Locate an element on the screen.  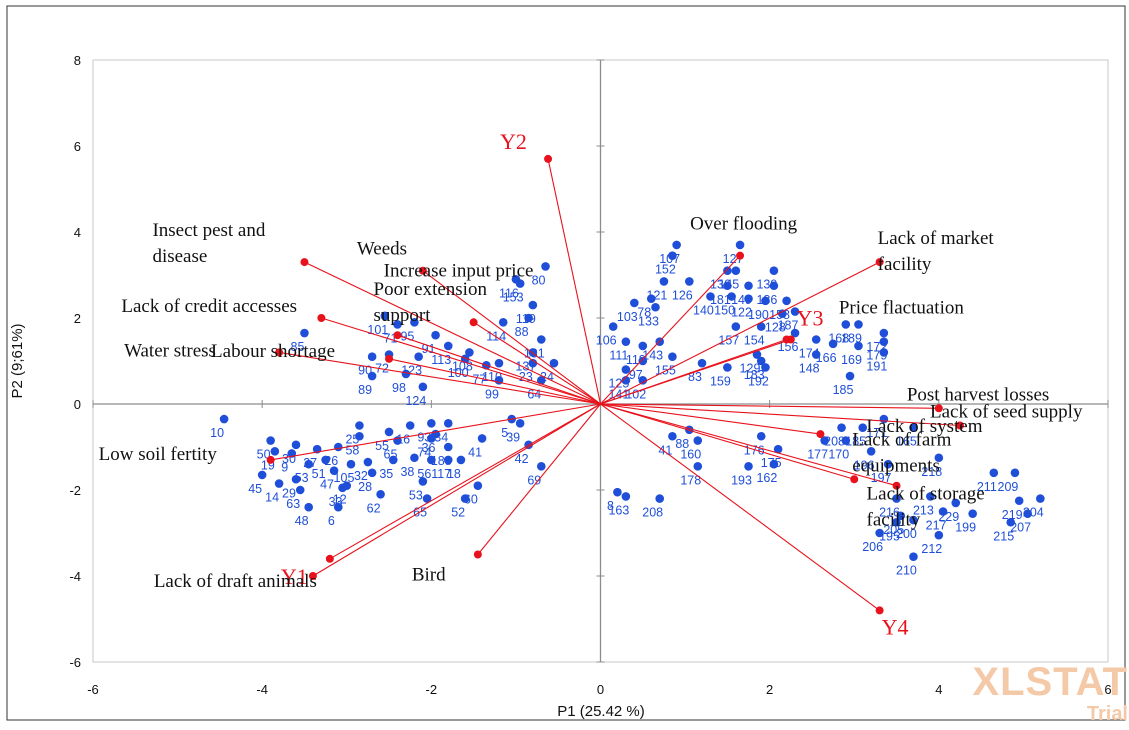
variable-vector-label: Water stress is located at coordinates (170, 350).